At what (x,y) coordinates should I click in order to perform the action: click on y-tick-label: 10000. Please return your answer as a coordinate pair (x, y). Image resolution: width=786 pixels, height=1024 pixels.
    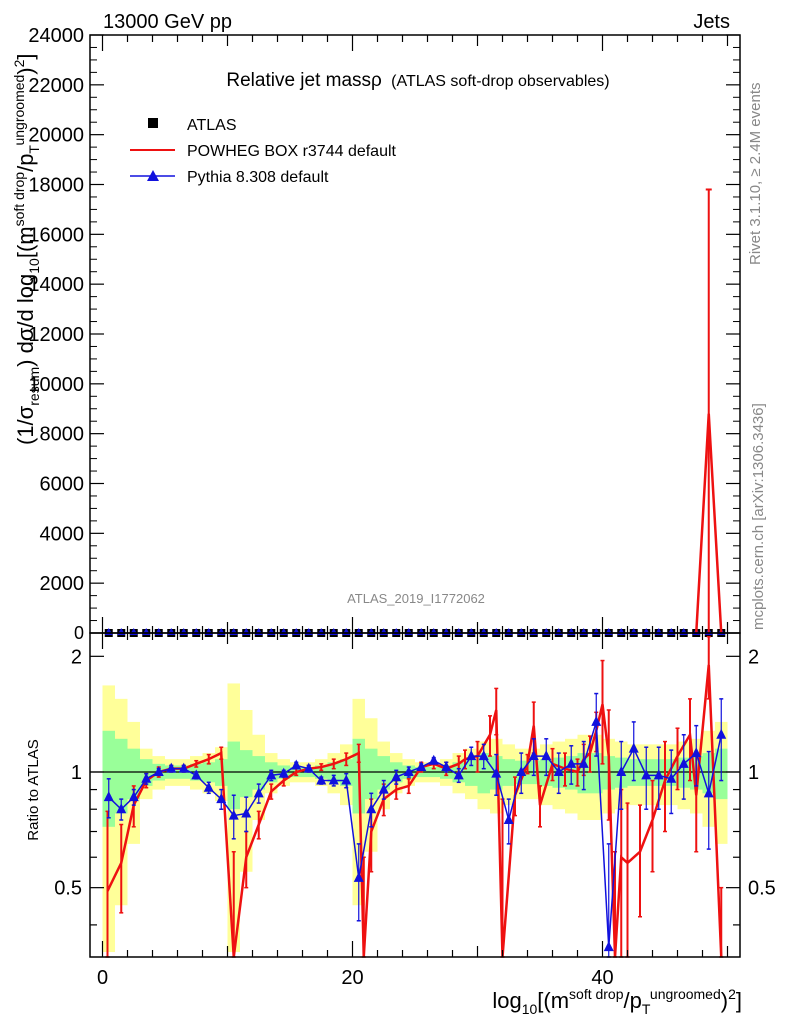
    Looking at the image, I should click on (56, 385).